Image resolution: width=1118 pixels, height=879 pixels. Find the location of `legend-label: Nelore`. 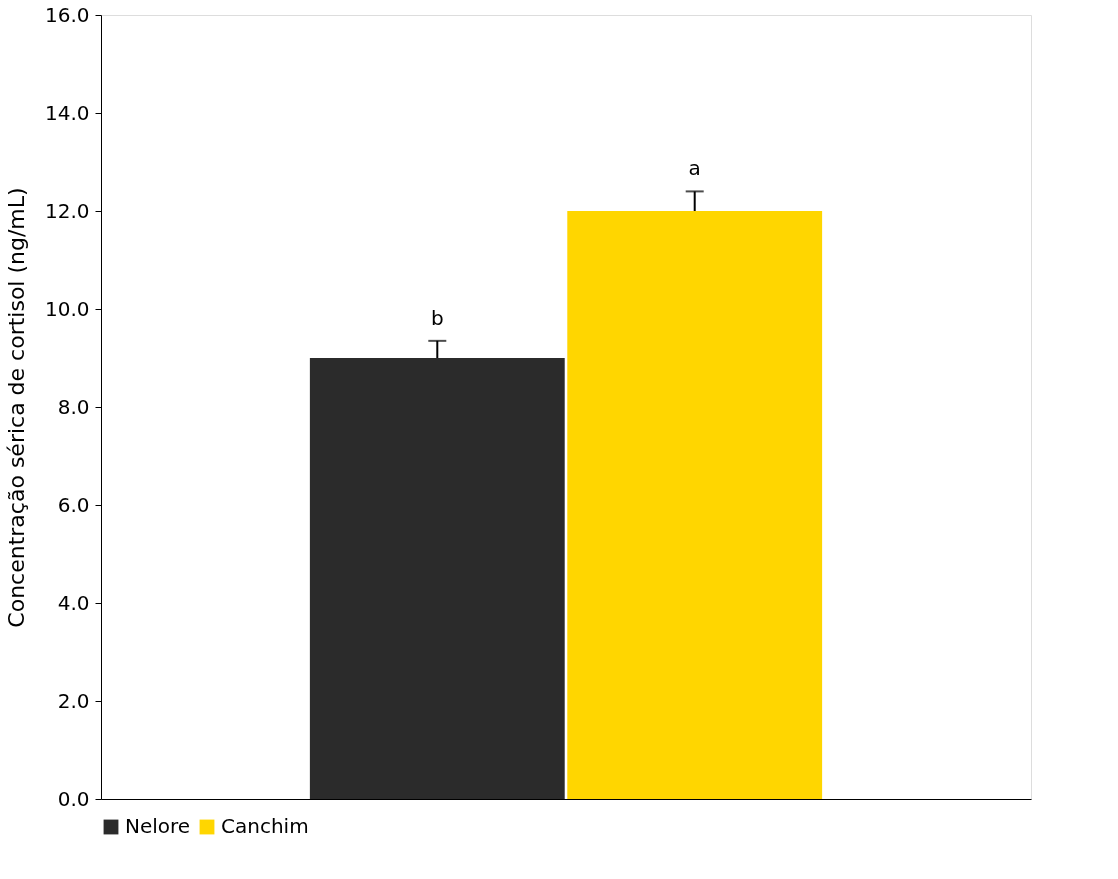

legend-label: Nelore is located at coordinates (158, 826).